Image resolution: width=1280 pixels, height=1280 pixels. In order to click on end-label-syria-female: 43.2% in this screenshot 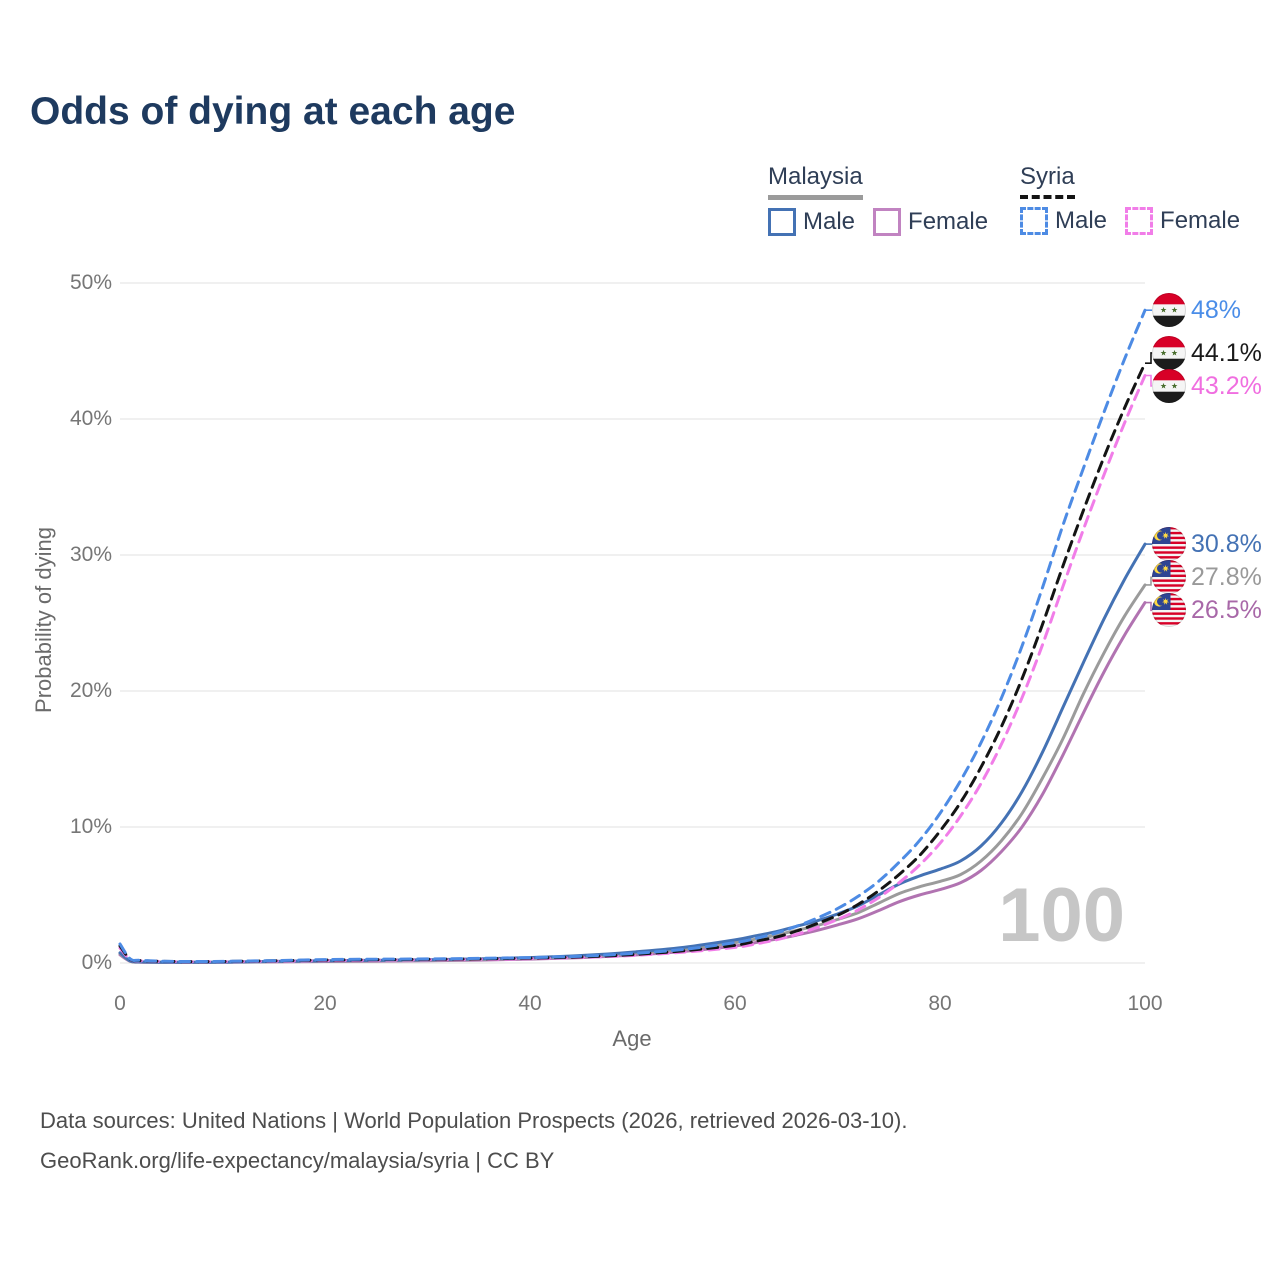, I will do `click(1207, 386)`.